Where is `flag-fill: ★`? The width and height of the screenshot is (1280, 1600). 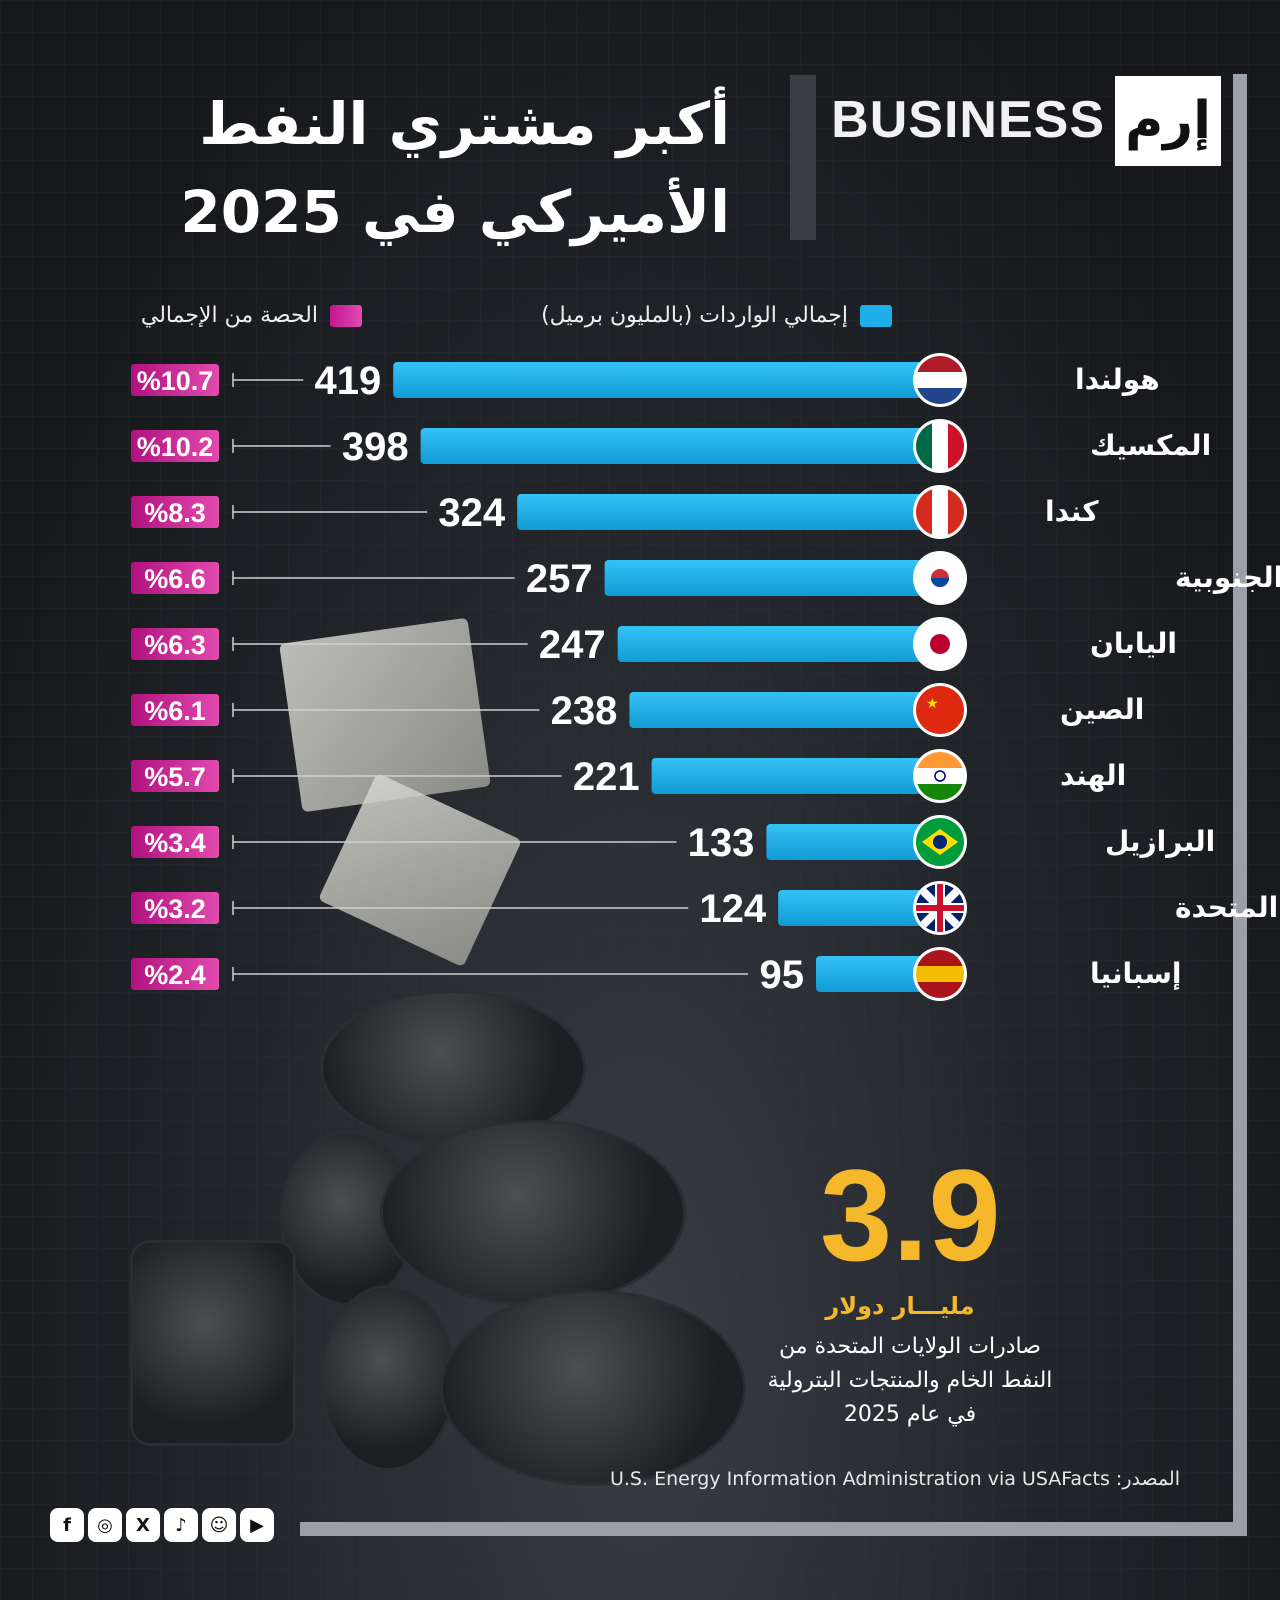
flag-fill: ★ is located at coordinates (940, 710).